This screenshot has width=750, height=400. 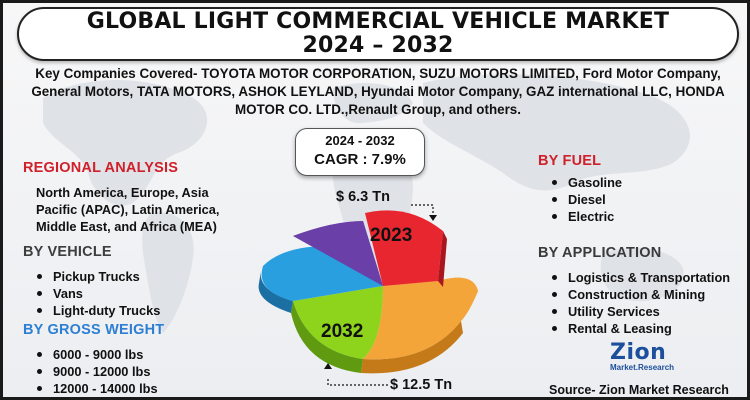 What do you see at coordinates (638, 352) in the screenshot?
I see `logo-name: Zion` at bounding box center [638, 352].